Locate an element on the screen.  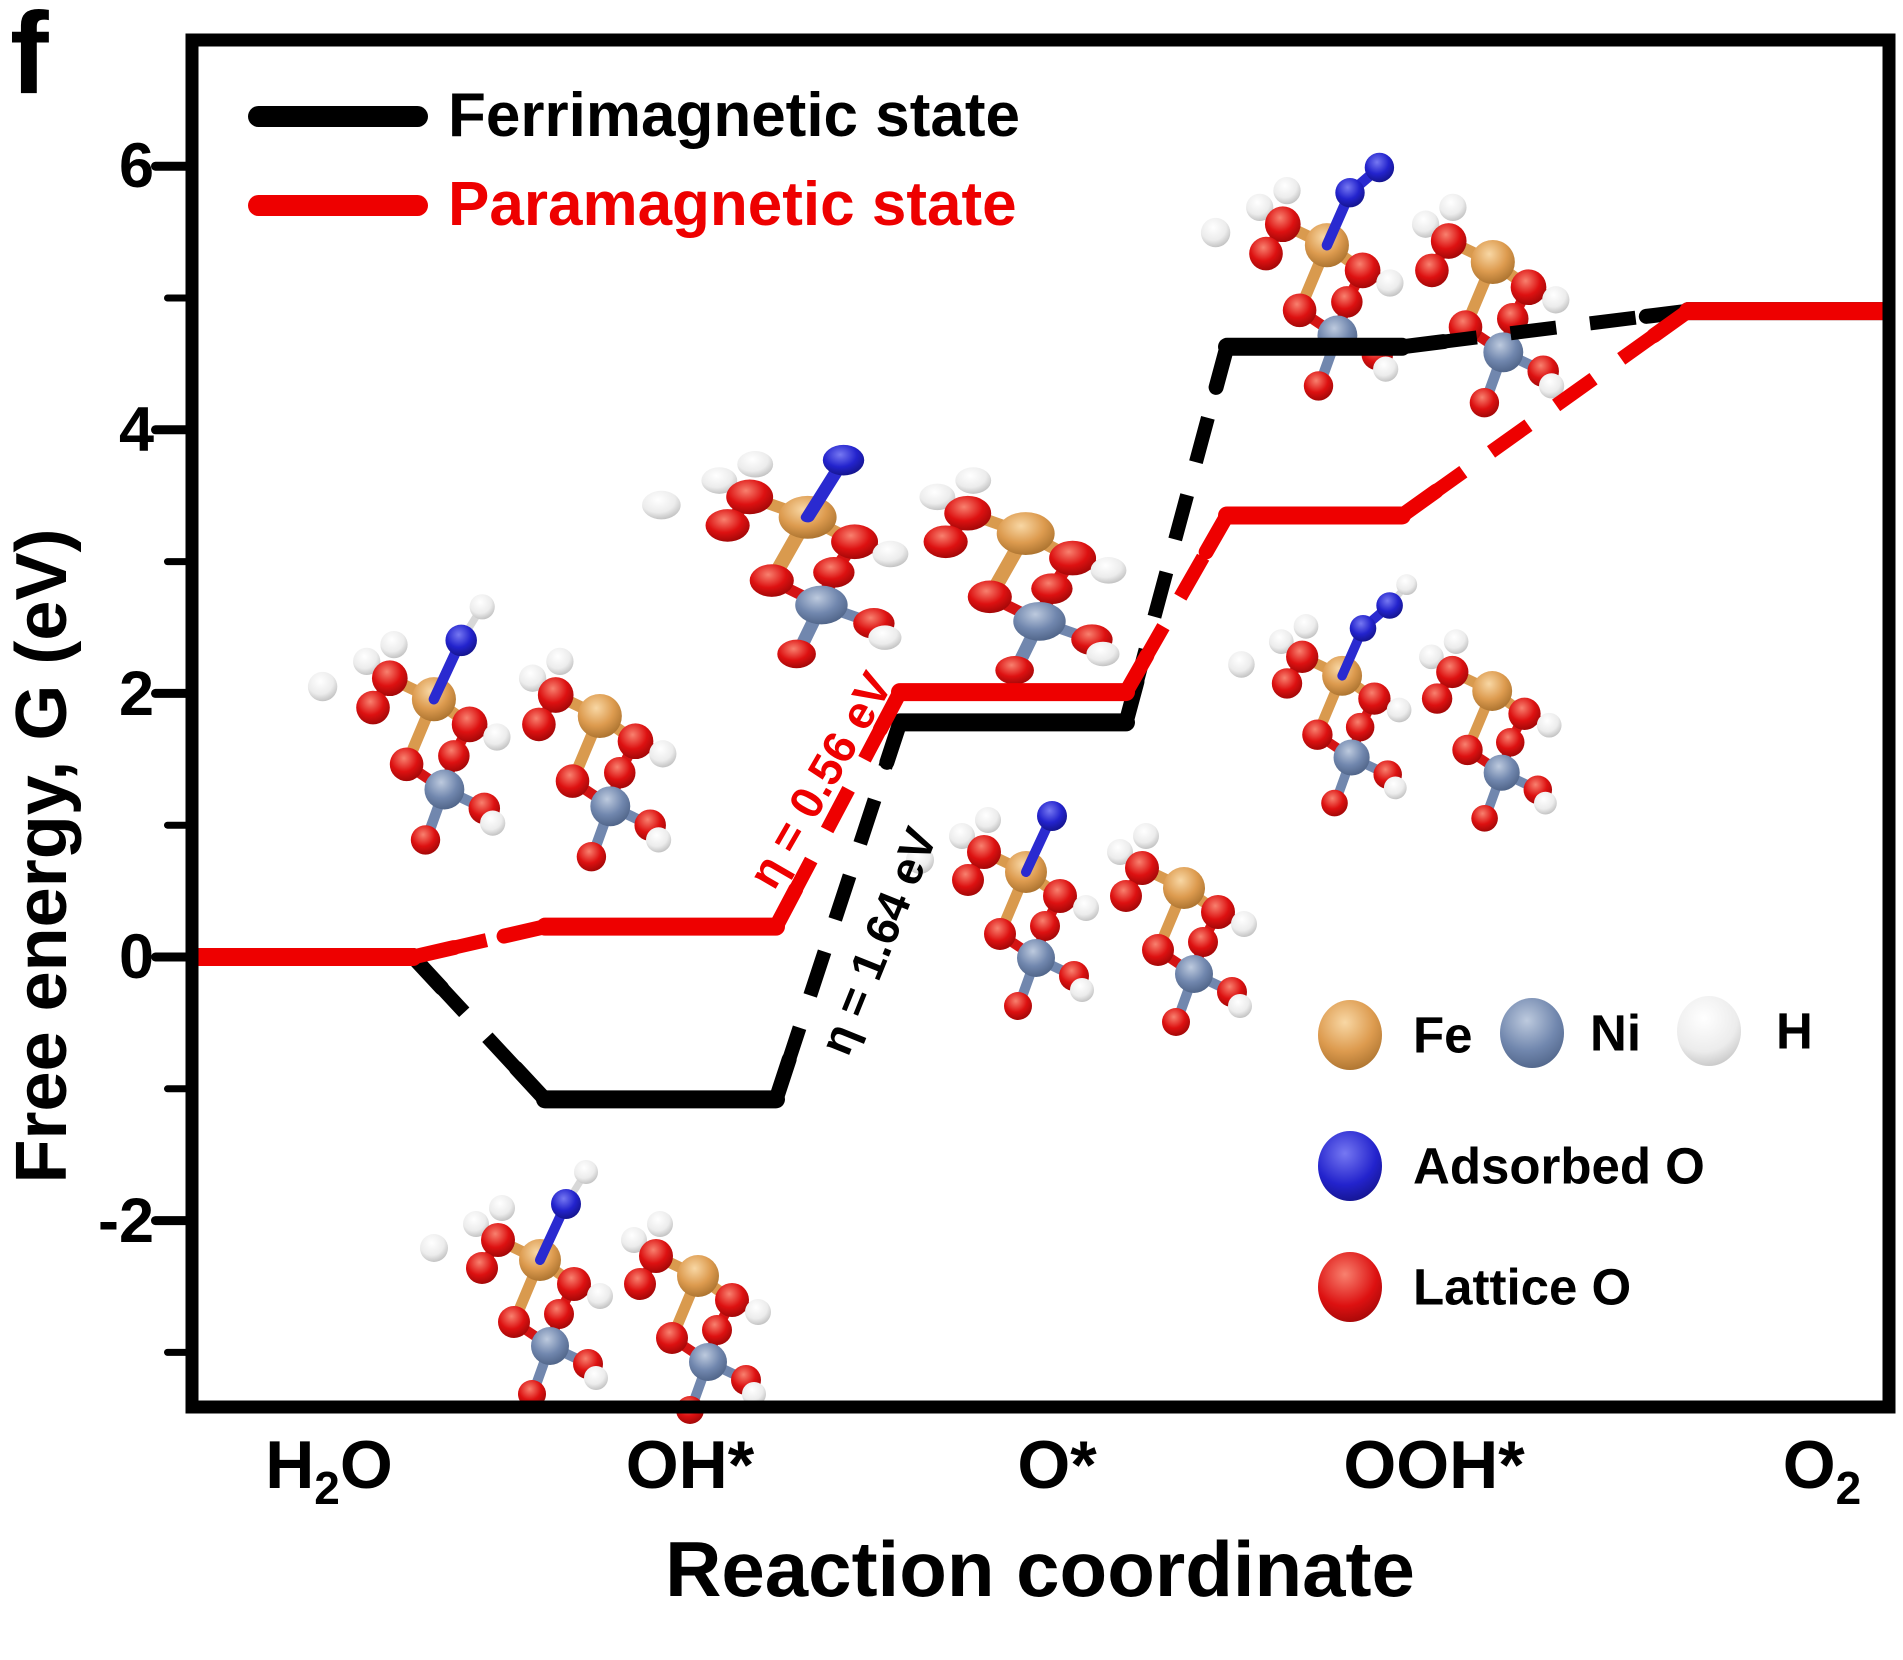
lattice-o-atom-icon is located at coordinates (1350, 1287).